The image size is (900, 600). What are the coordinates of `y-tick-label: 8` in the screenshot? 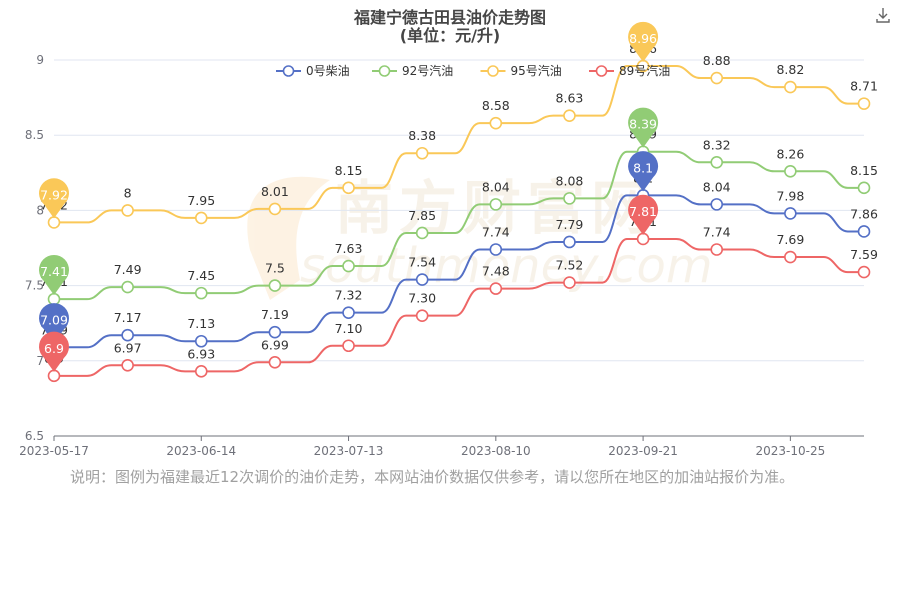 It's located at (40, 210).